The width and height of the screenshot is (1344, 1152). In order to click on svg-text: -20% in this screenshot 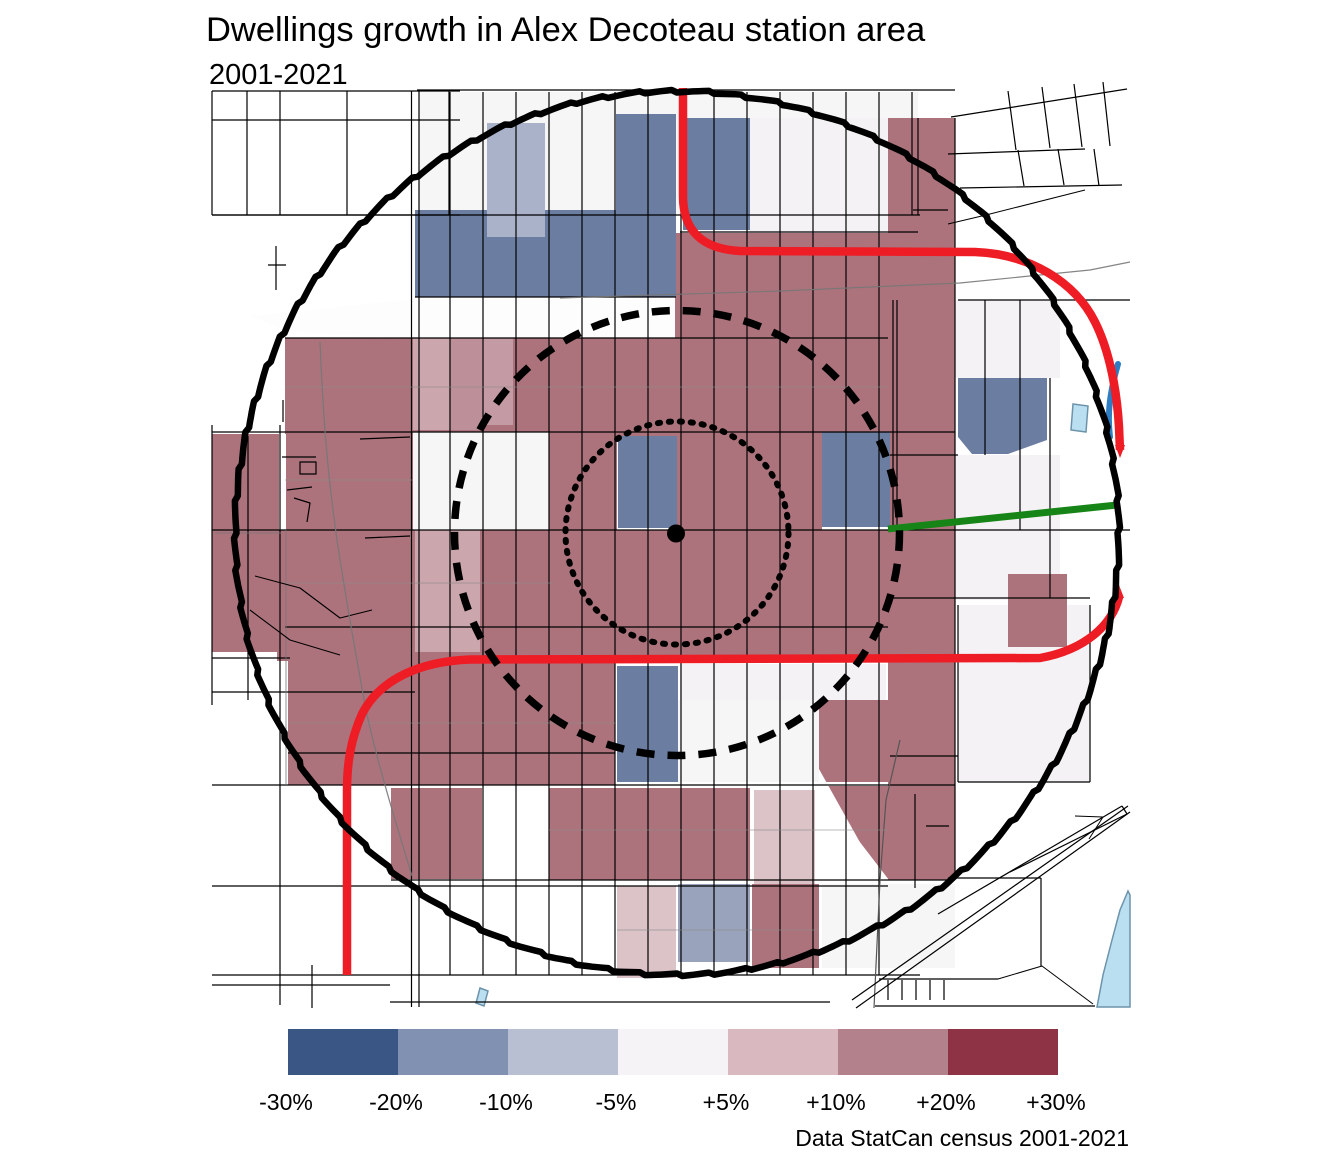, I will do `click(396, 1102)`.